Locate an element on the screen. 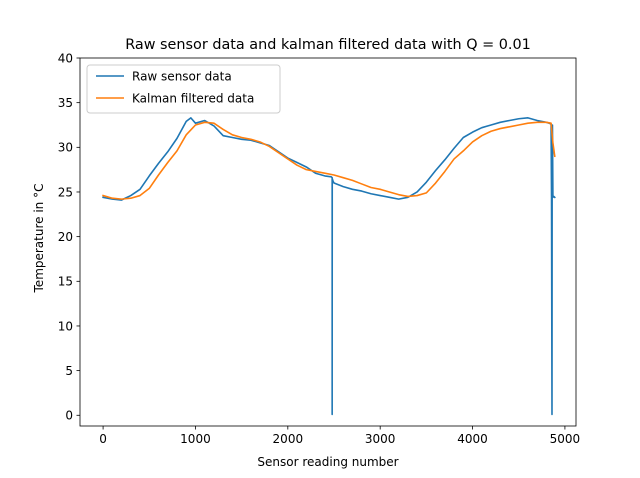  y-tick-label: 40 is located at coordinates (65, 58).